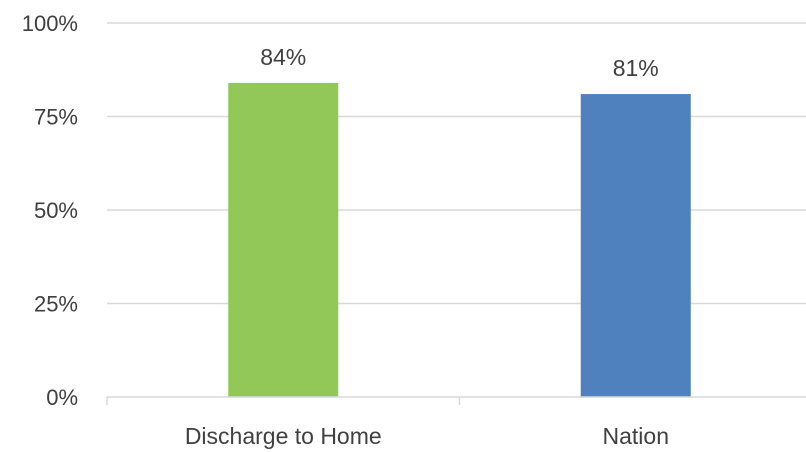 This screenshot has height=452, width=806. What do you see at coordinates (635, 245) in the screenshot?
I see `bar-nation` at bounding box center [635, 245].